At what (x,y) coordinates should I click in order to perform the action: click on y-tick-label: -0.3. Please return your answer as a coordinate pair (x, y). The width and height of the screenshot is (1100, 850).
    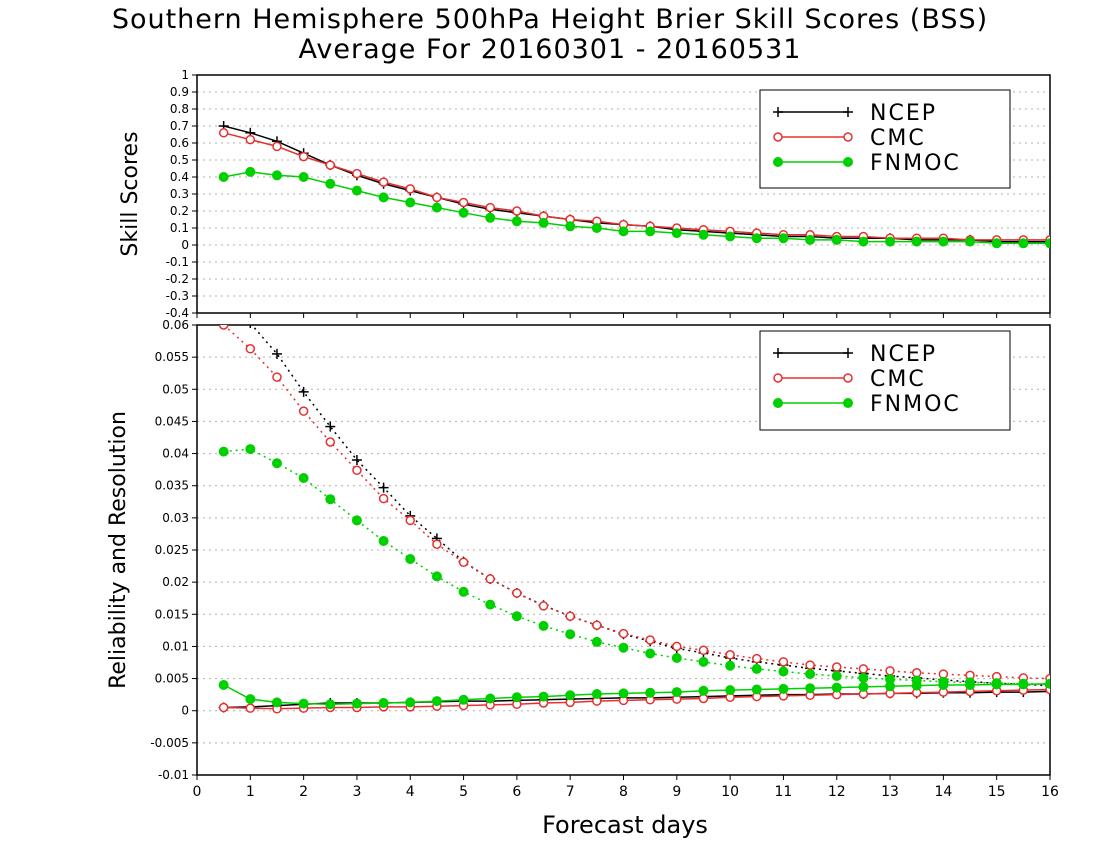
    Looking at the image, I should click on (177, 296).